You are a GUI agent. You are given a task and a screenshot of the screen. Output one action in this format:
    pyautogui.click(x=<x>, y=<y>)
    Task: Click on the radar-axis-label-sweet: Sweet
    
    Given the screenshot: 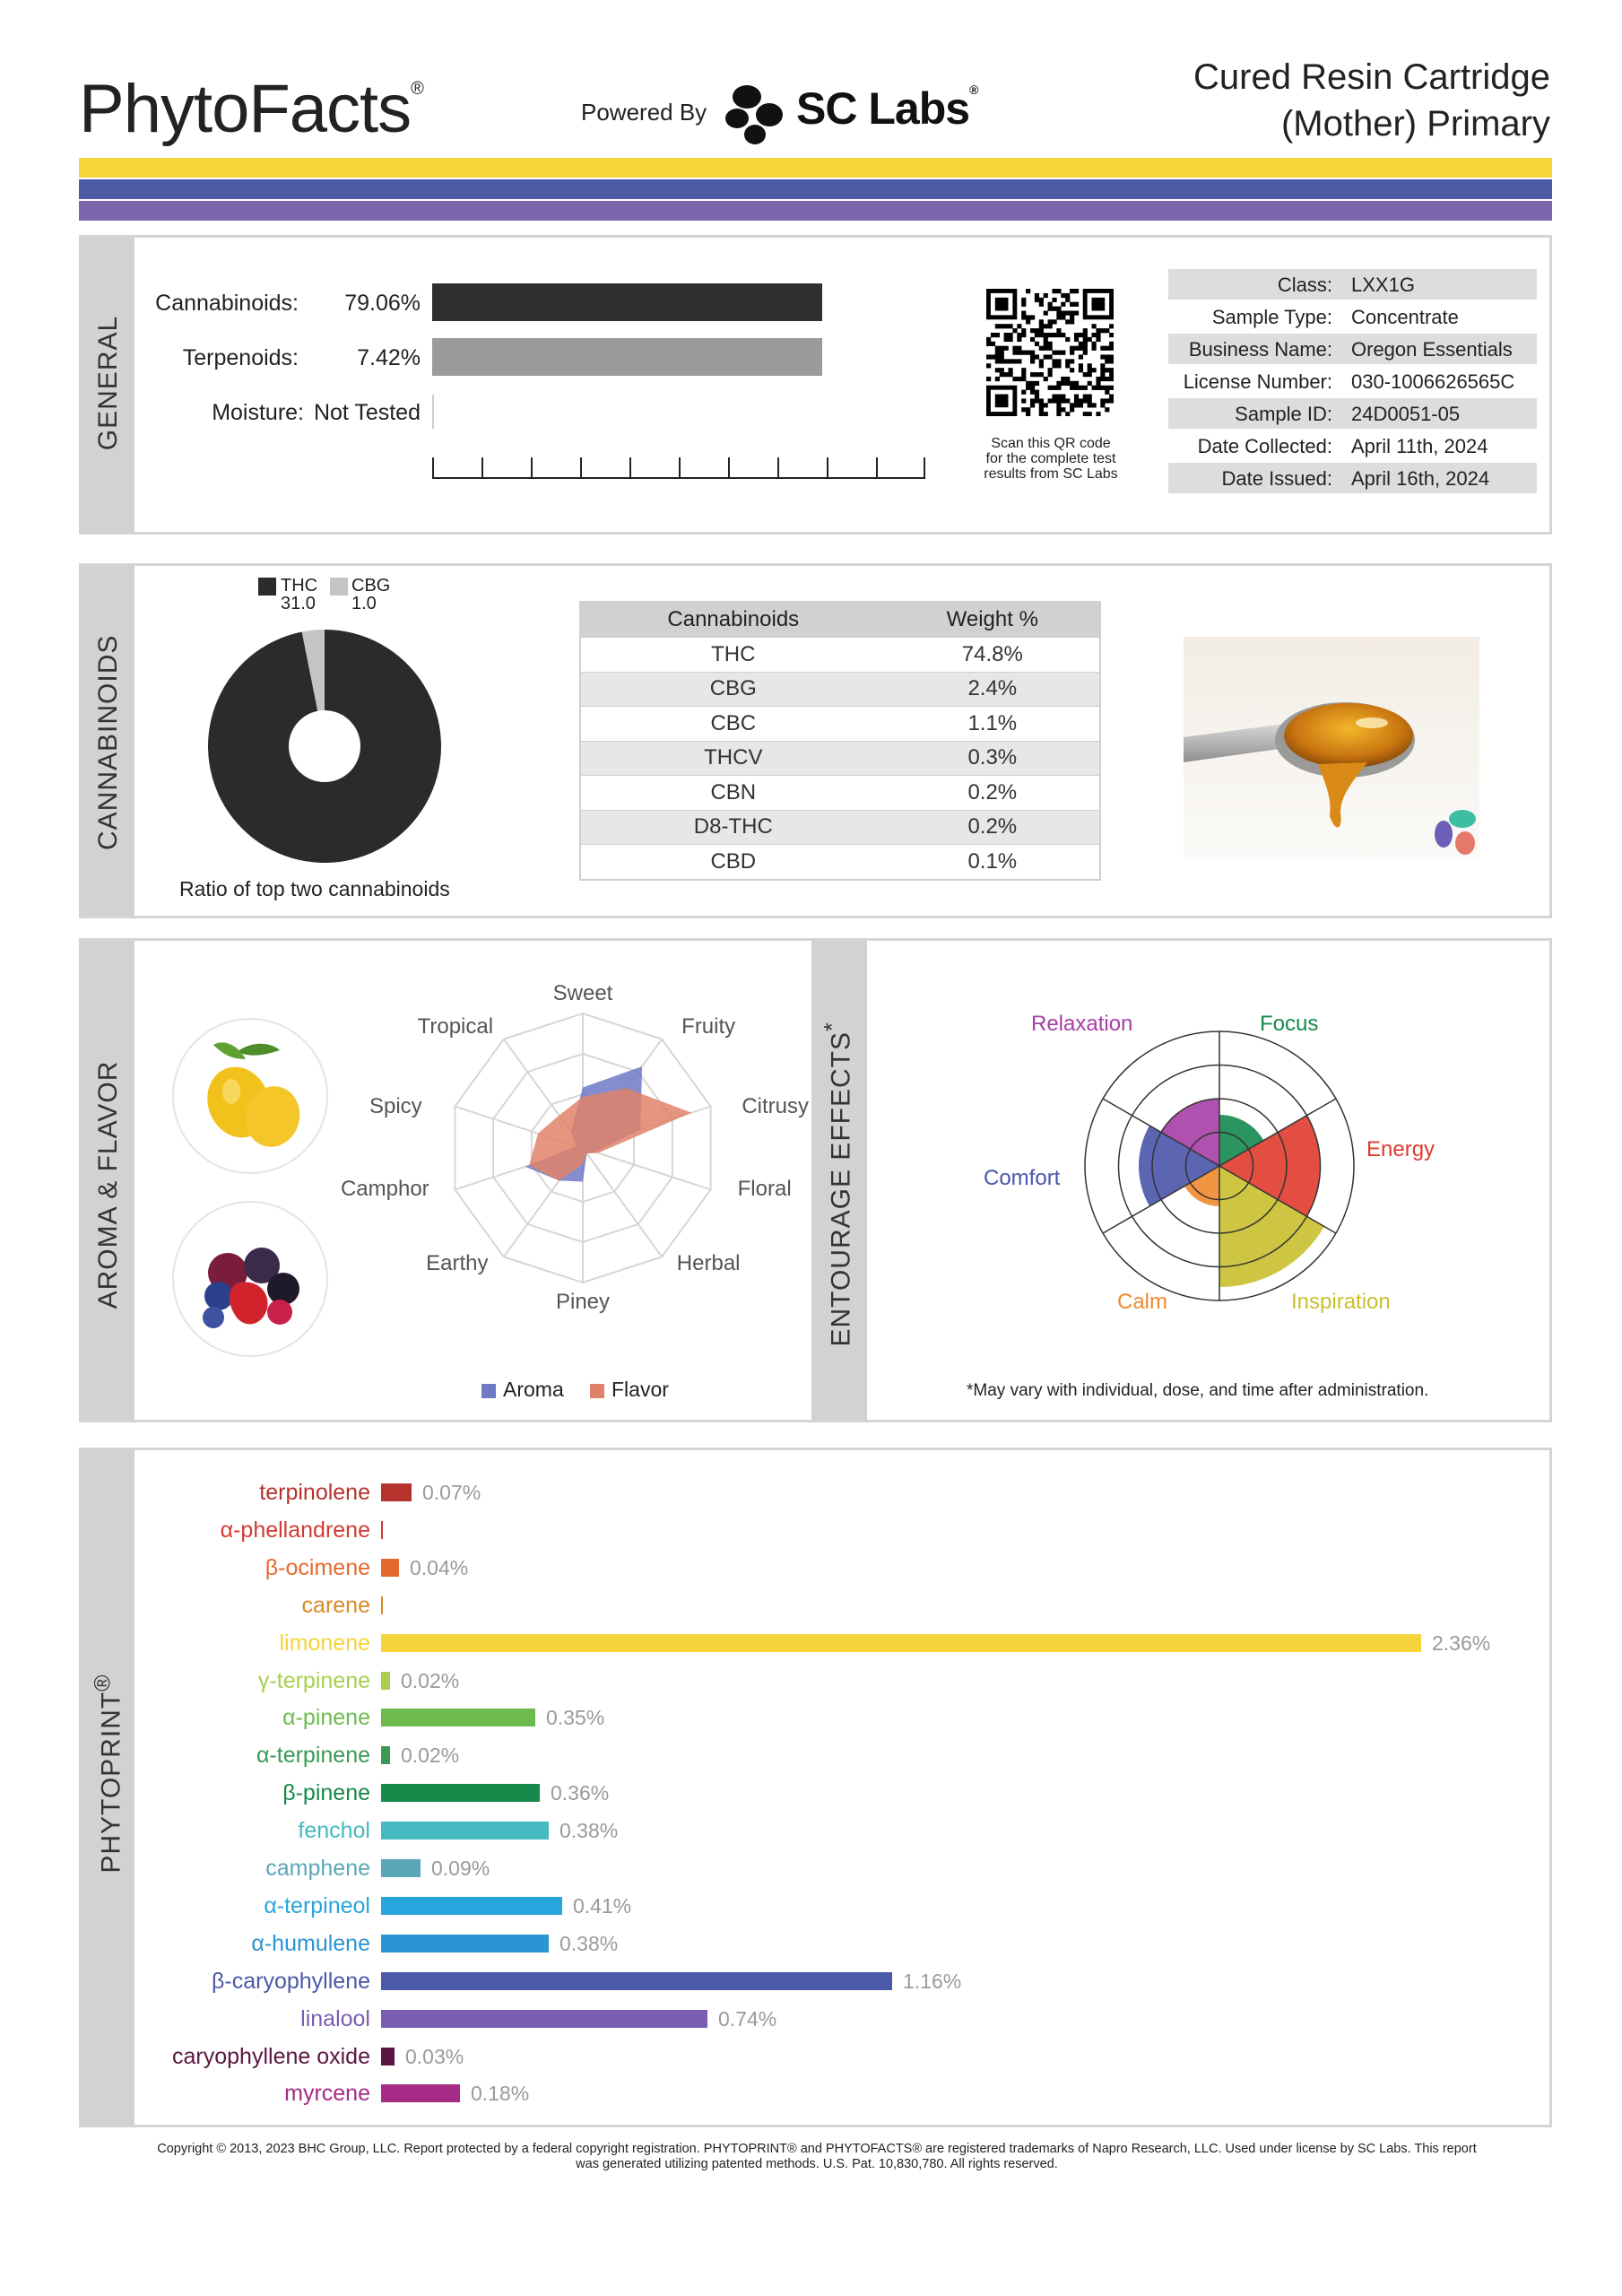 What is the action you would take?
    pyautogui.click(x=582, y=993)
    